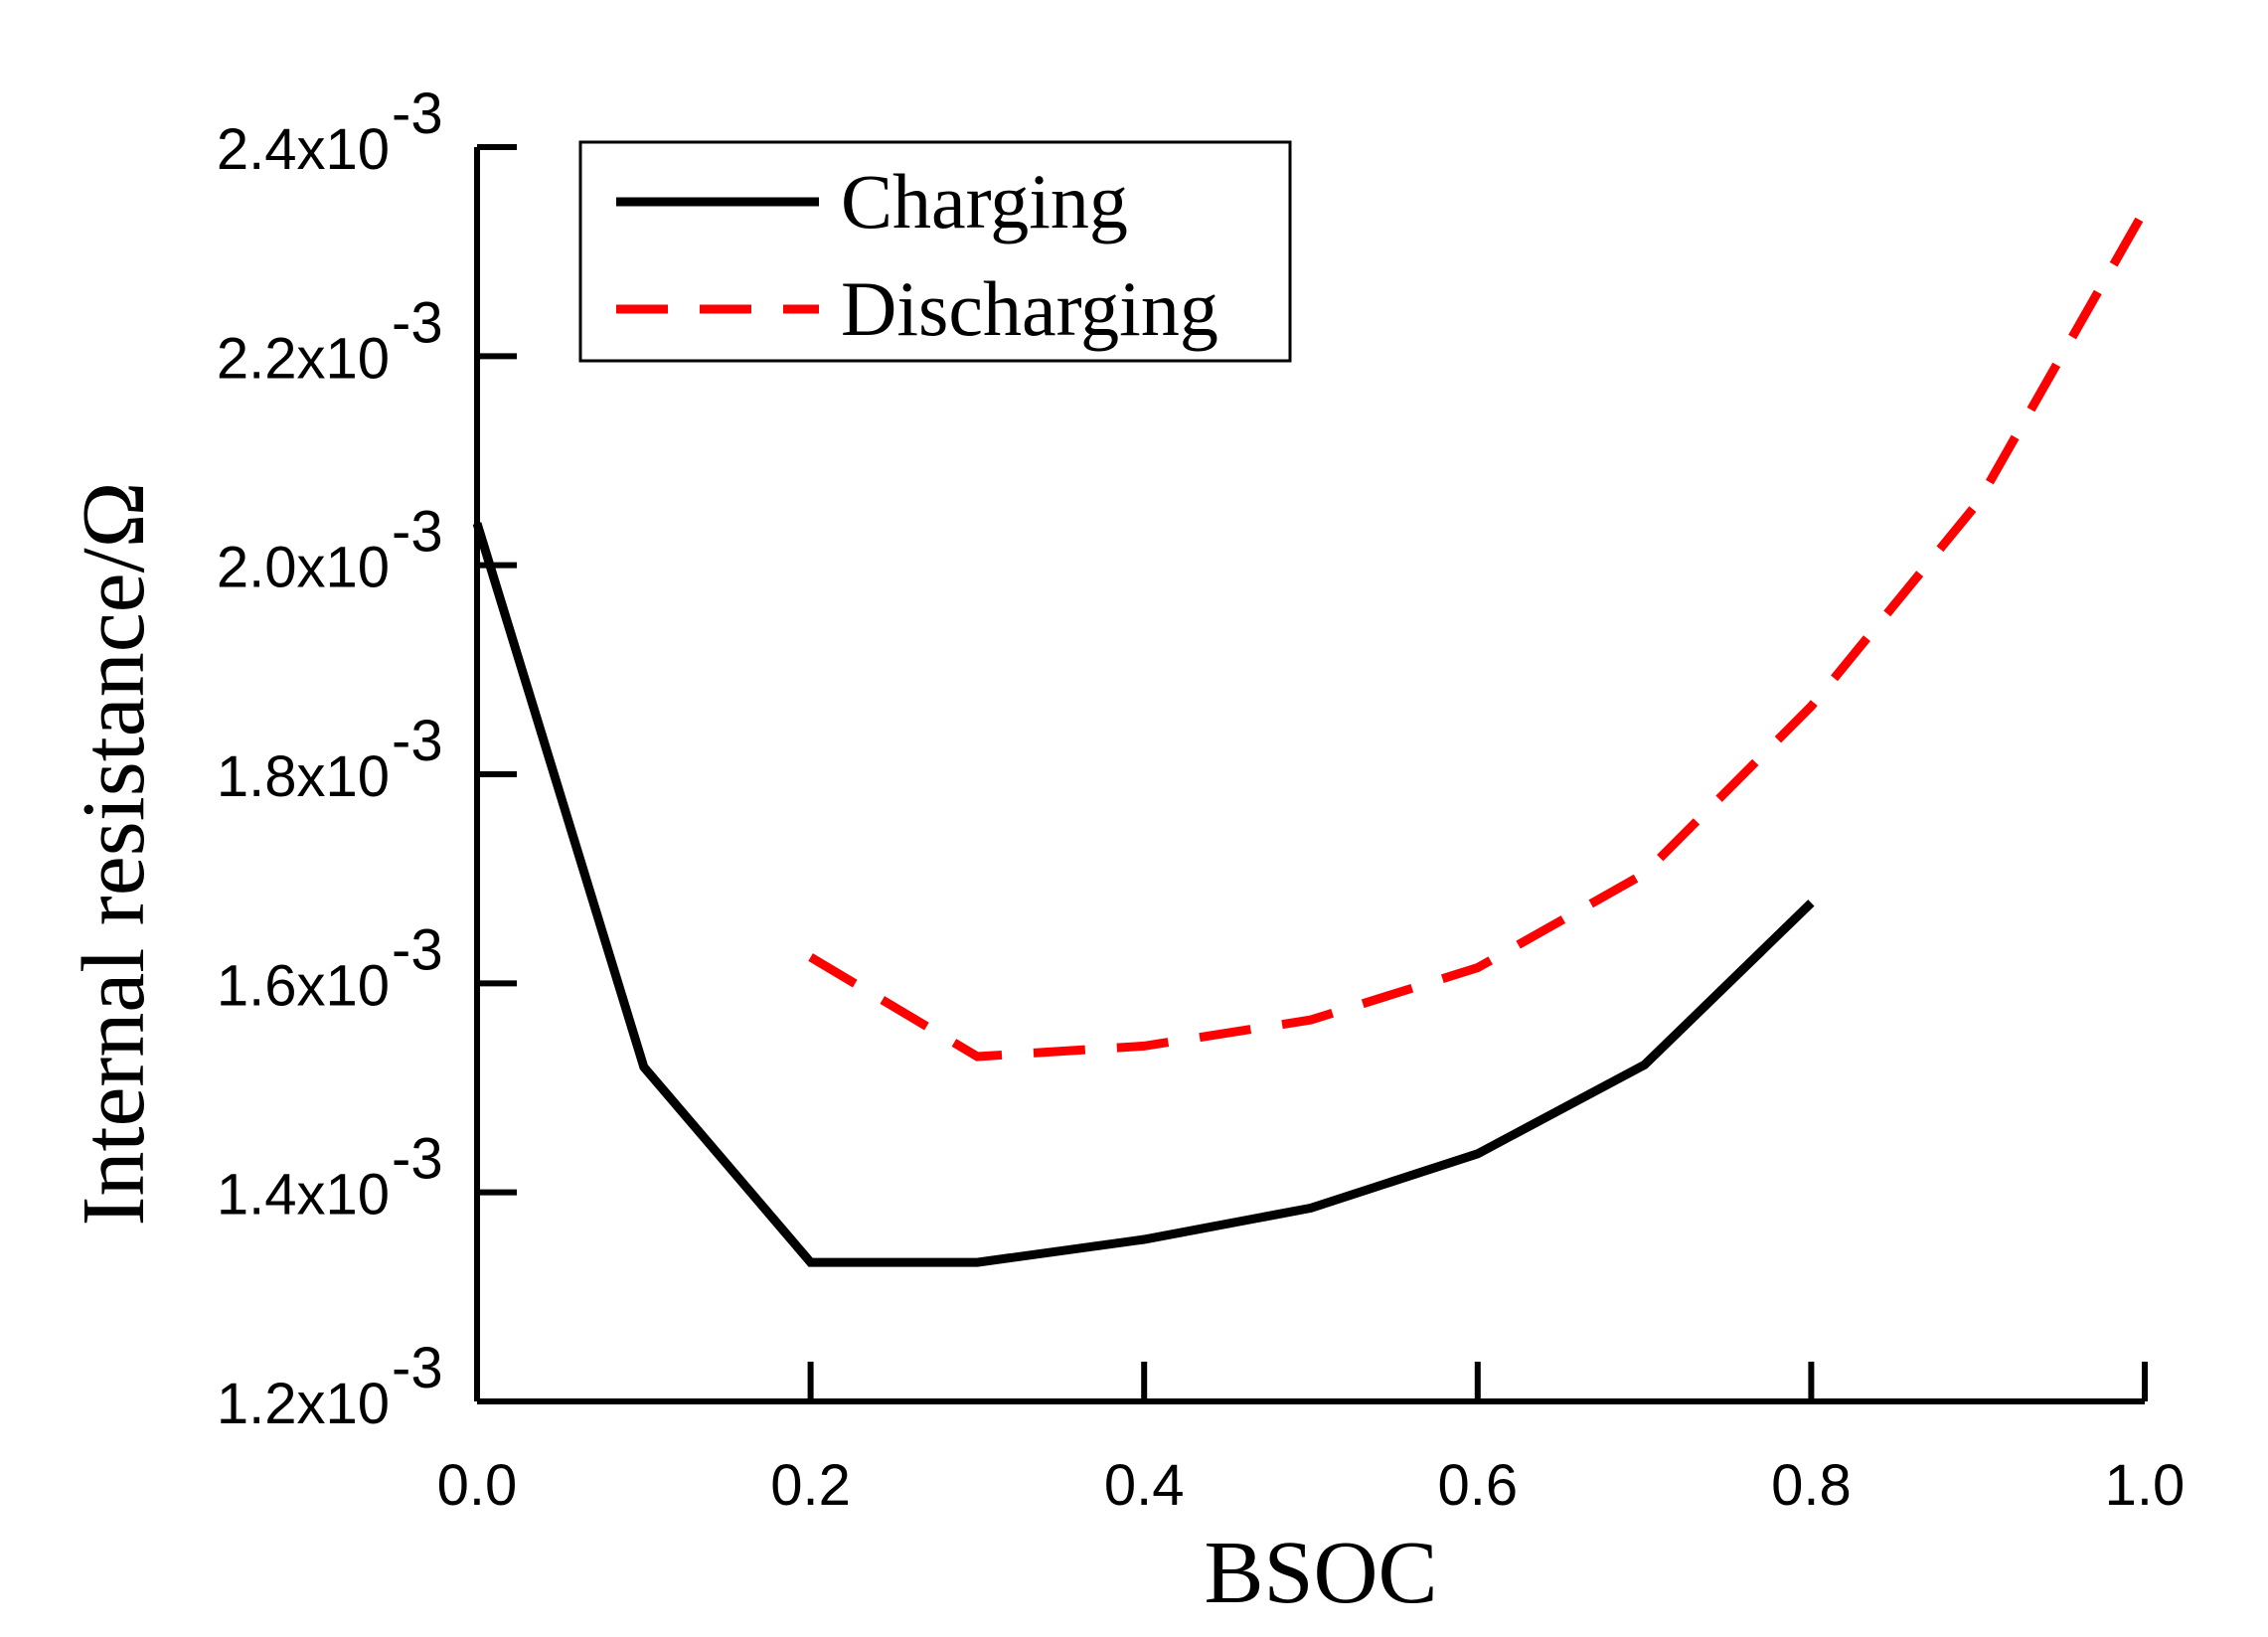 This screenshot has height=1637, width=2268. What do you see at coordinates (303, 776) in the screenshot?
I see `y-tick-label: 1.8x10` at bounding box center [303, 776].